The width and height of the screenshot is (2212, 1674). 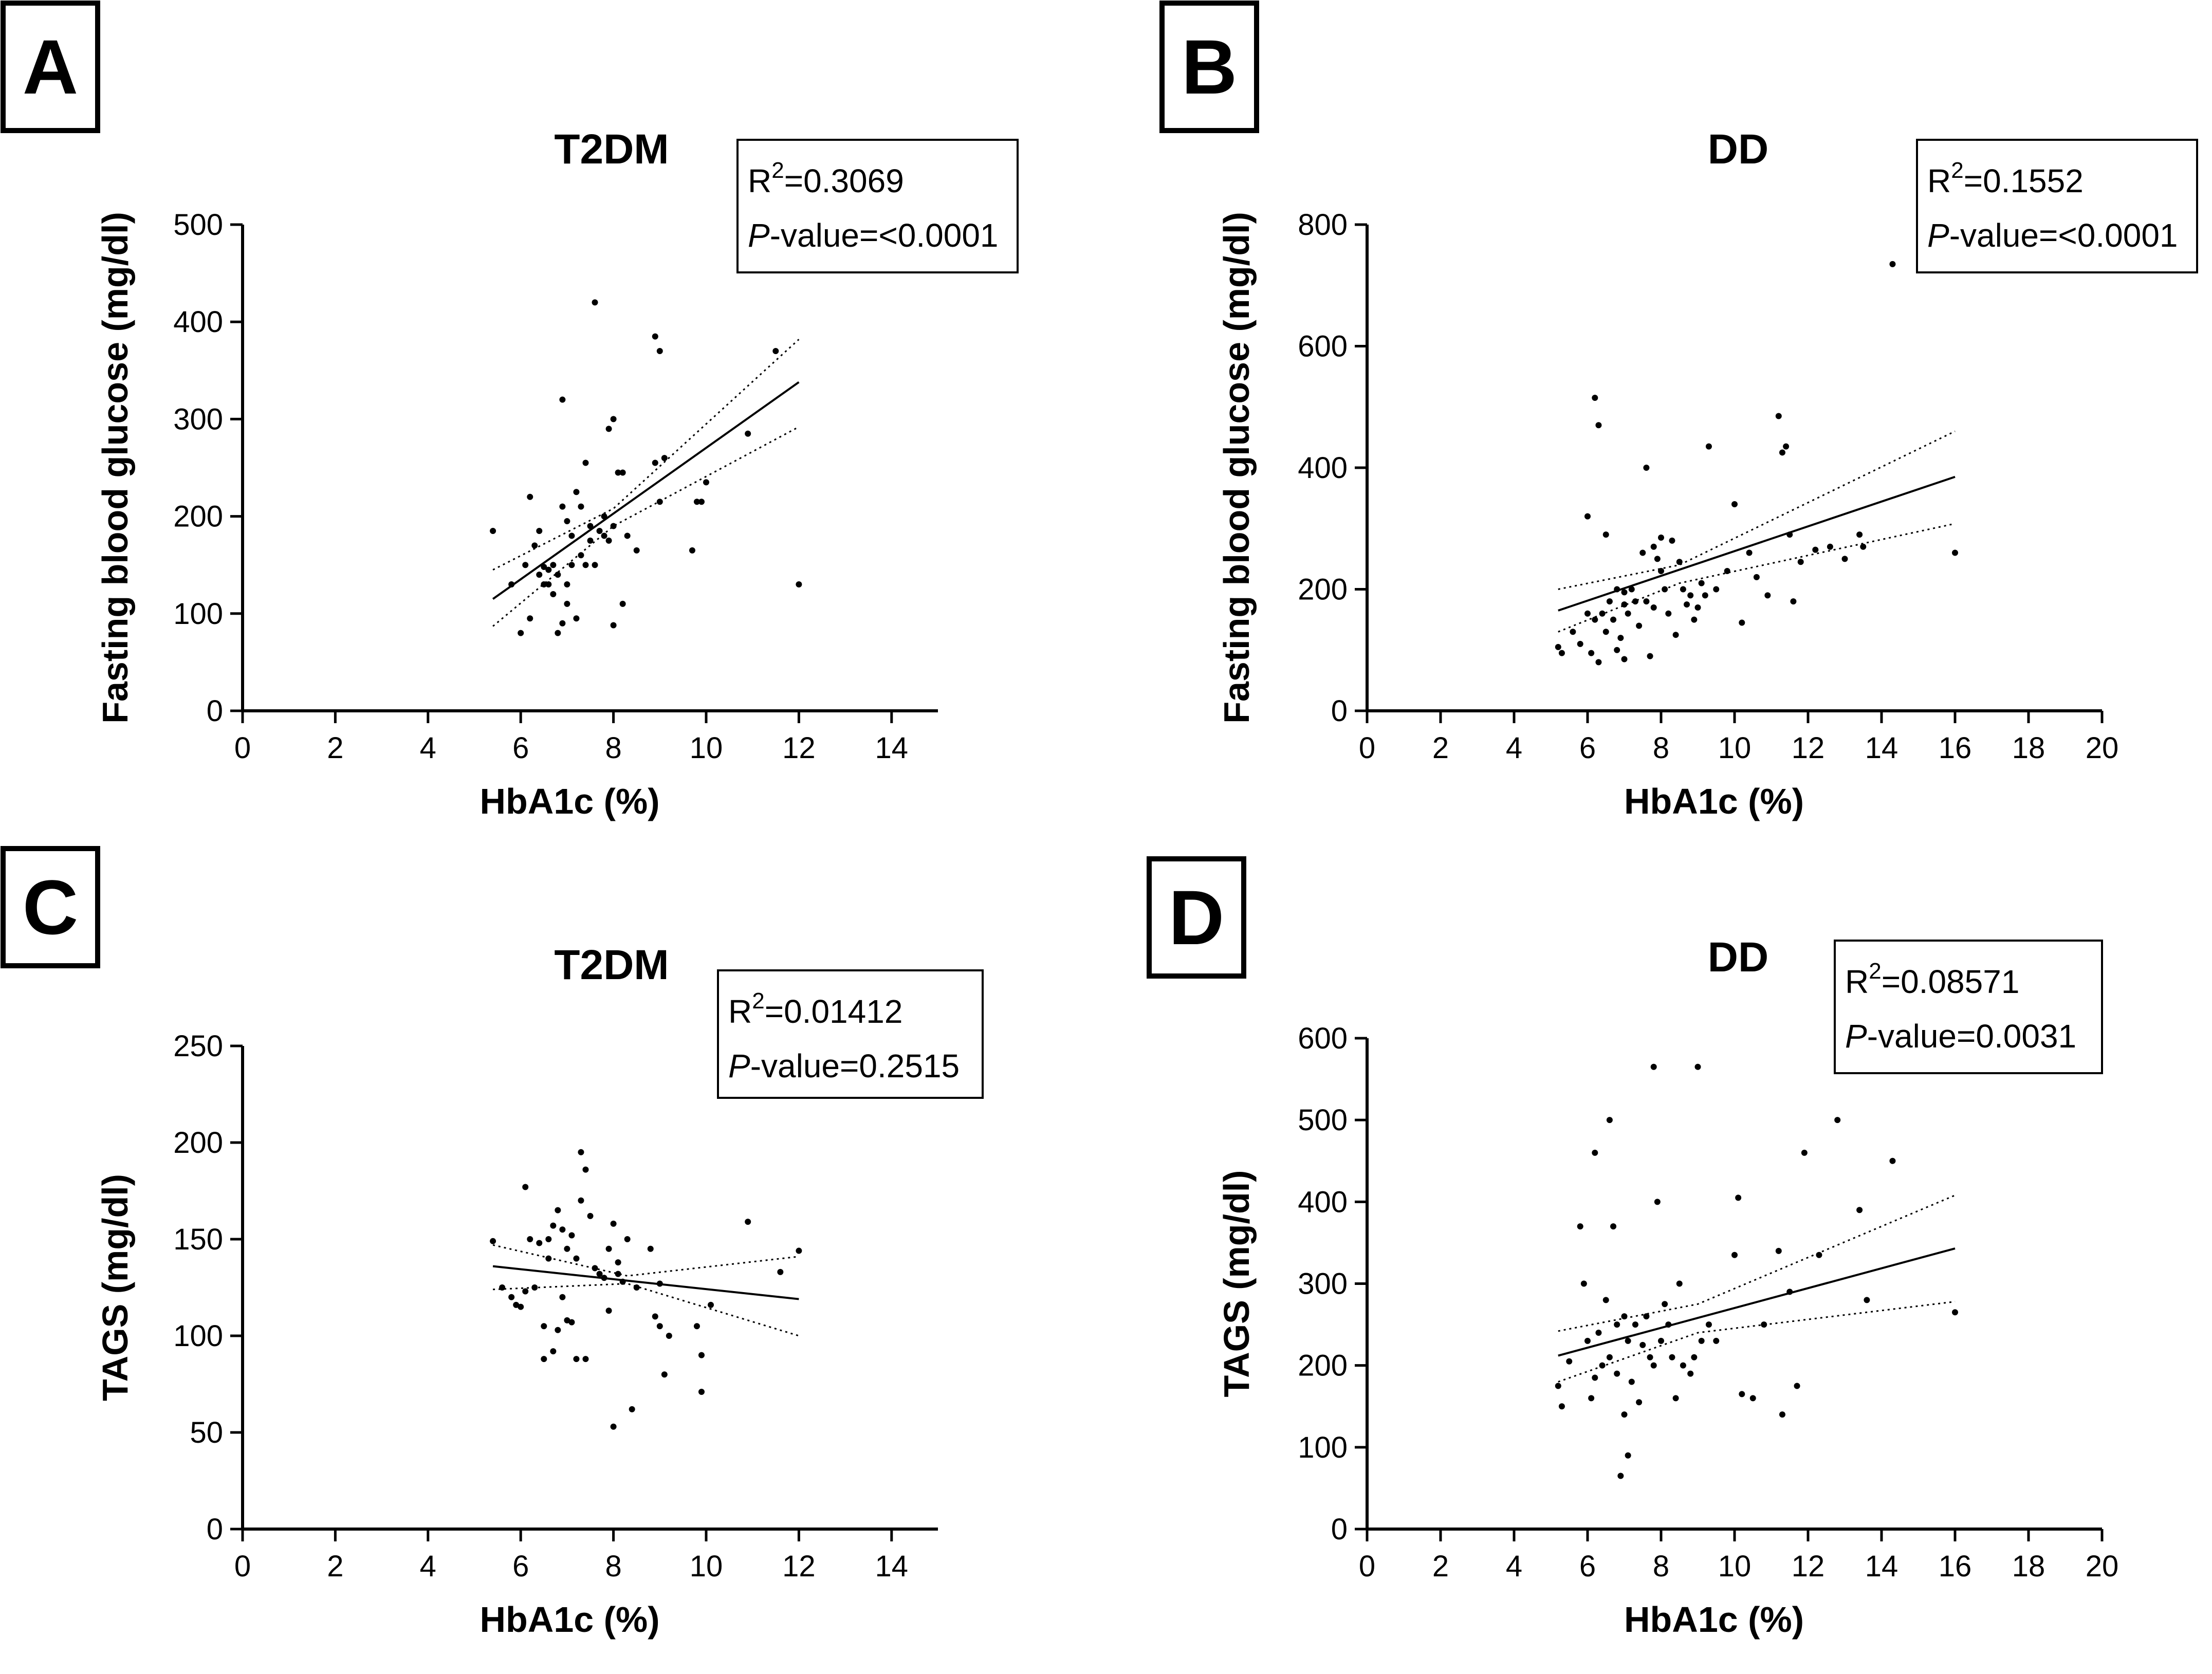 What do you see at coordinates (2057, 206) in the screenshot?
I see `stats-box` at bounding box center [2057, 206].